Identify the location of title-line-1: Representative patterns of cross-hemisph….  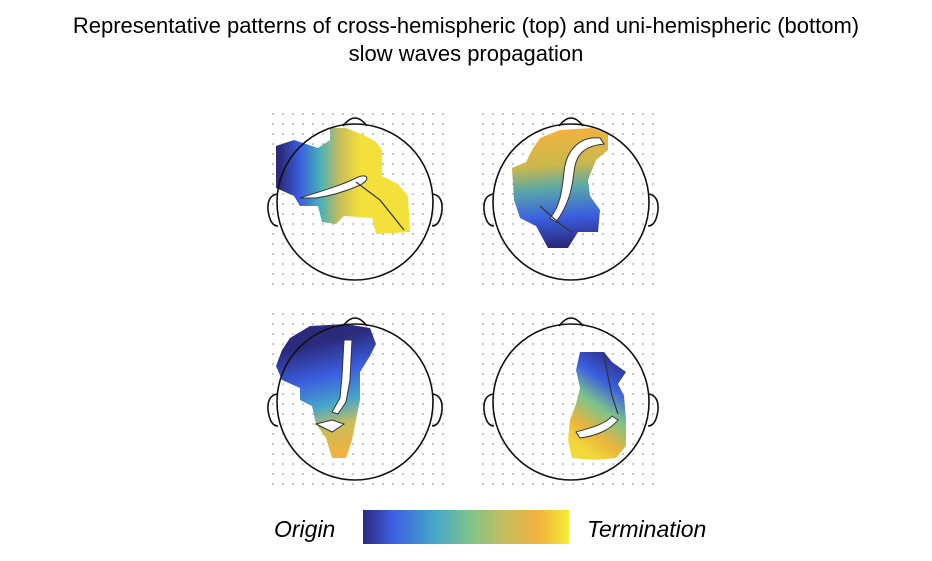
(466, 25).